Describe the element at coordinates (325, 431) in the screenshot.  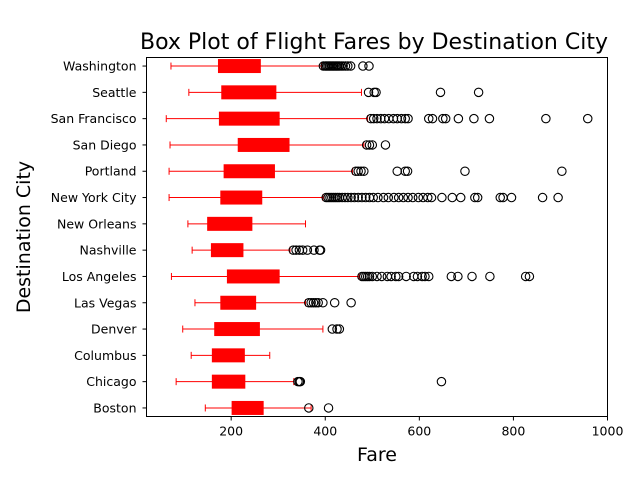
I see `x-tick-label: 400` at that location.